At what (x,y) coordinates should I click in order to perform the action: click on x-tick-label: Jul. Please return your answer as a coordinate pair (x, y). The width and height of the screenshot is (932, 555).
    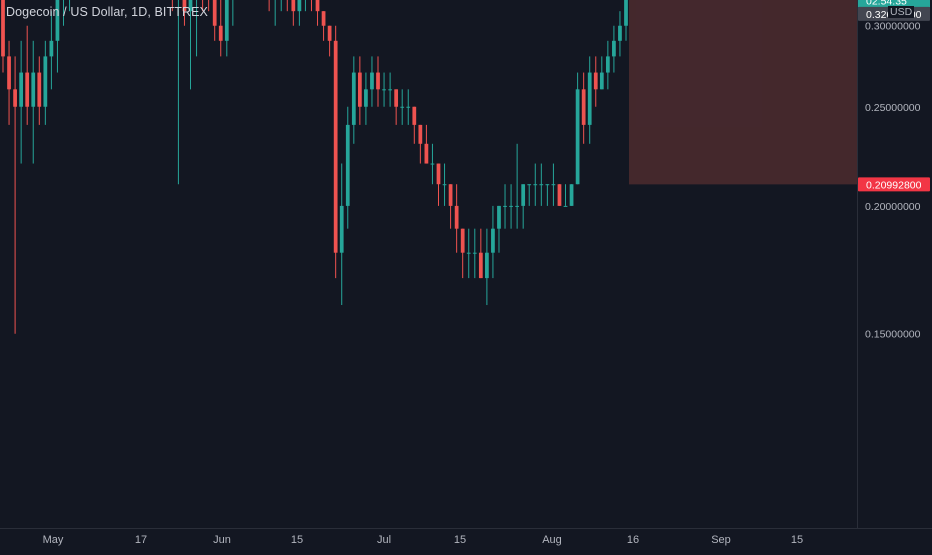
    Looking at the image, I should click on (384, 540).